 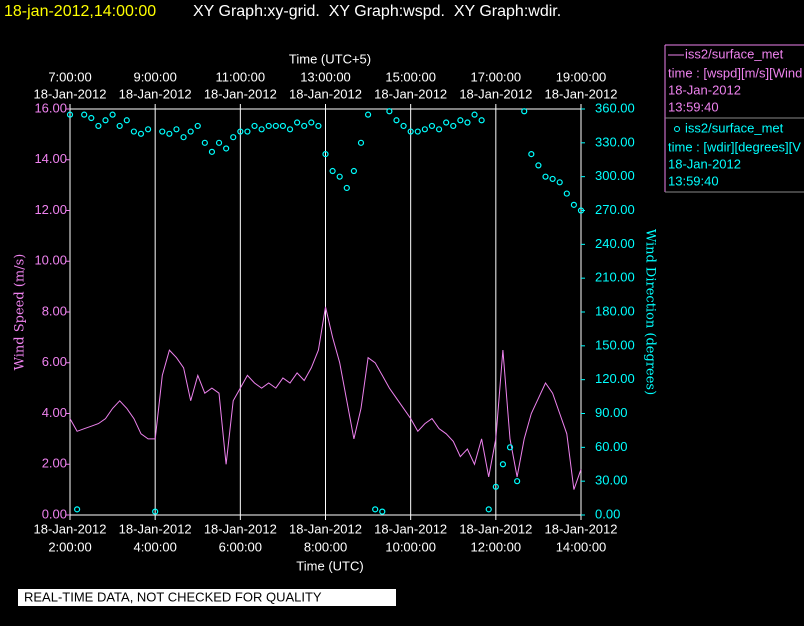 What do you see at coordinates (240, 546) in the screenshot?
I see `x-tick-label: 6:00:00` at bounding box center [240, 546].